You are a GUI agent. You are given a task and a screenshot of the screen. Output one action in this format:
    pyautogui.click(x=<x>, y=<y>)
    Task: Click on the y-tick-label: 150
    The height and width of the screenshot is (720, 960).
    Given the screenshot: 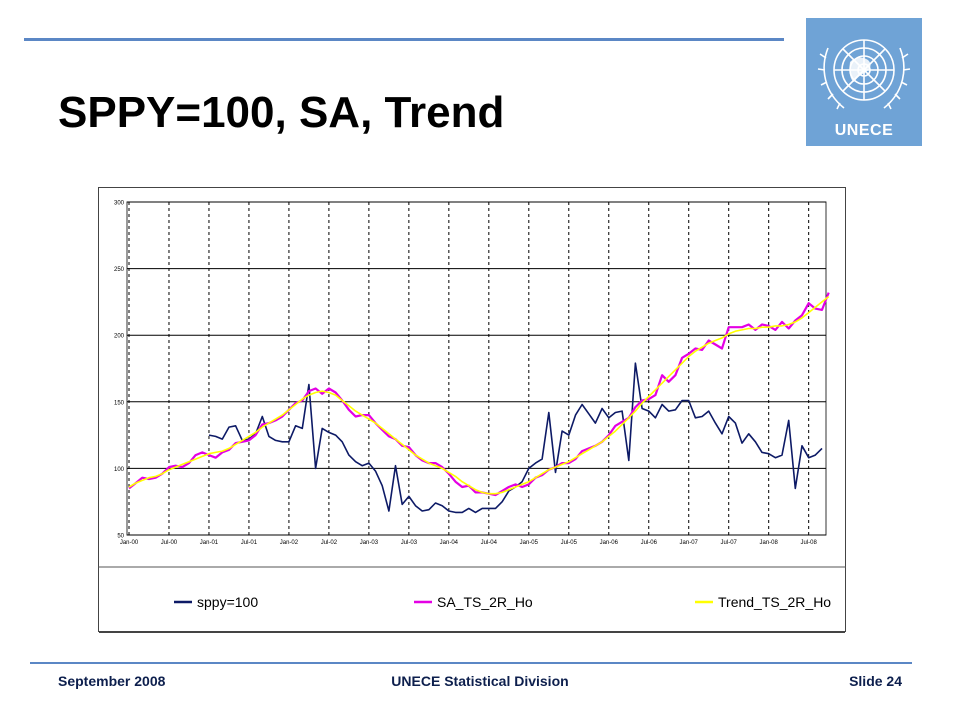 What is the action you would take?
    pyautogui.click(x=119, y=403)
    